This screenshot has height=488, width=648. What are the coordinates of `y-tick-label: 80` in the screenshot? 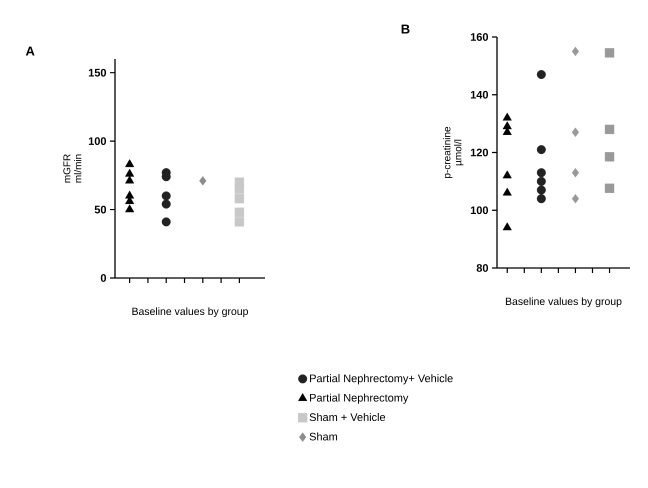 It's located at (482, 268).